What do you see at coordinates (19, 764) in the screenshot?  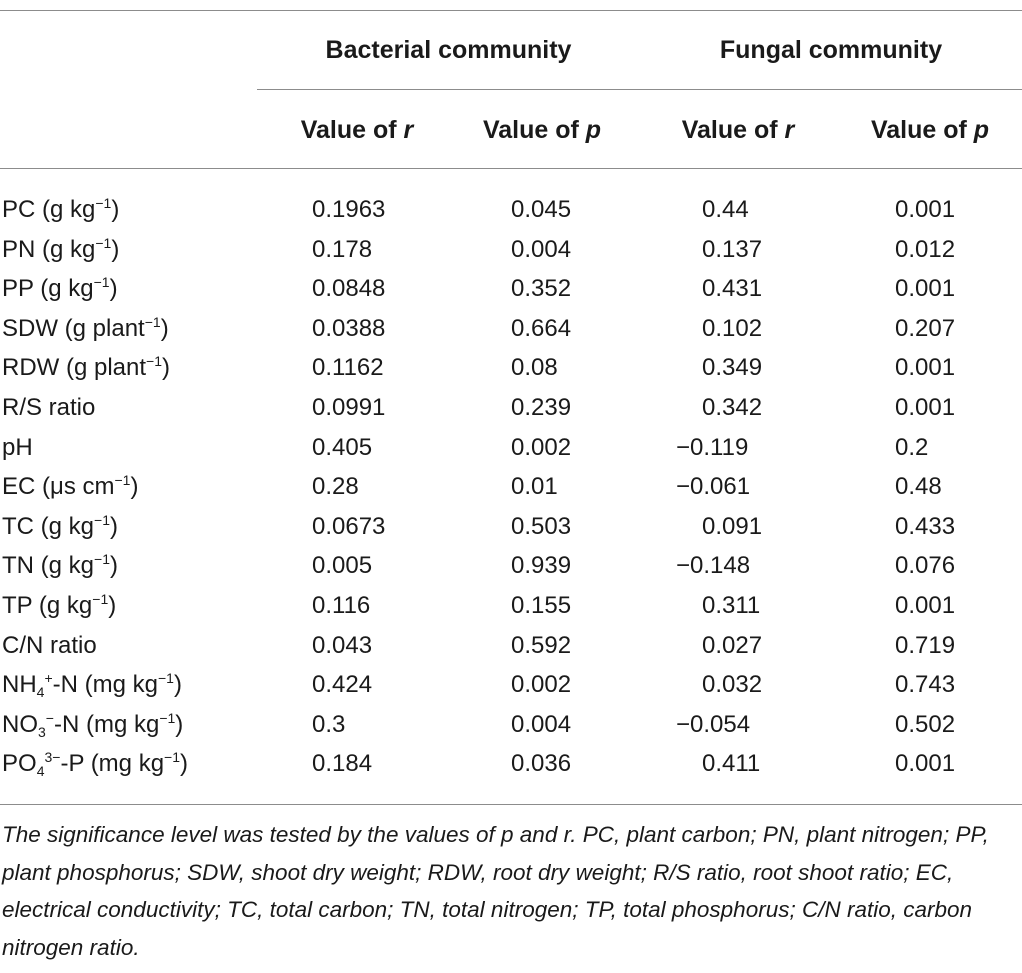 I see `row-label-text: PO` at bounding box center [19, 764].